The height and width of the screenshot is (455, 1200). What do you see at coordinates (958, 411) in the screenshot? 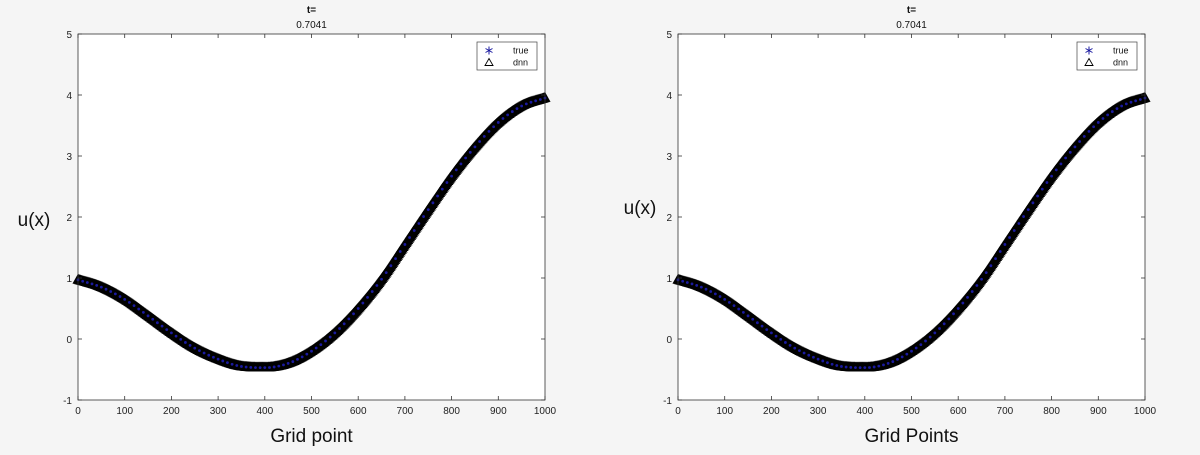
I see `x-tick-label: 600` at bounding box center [958, 411].